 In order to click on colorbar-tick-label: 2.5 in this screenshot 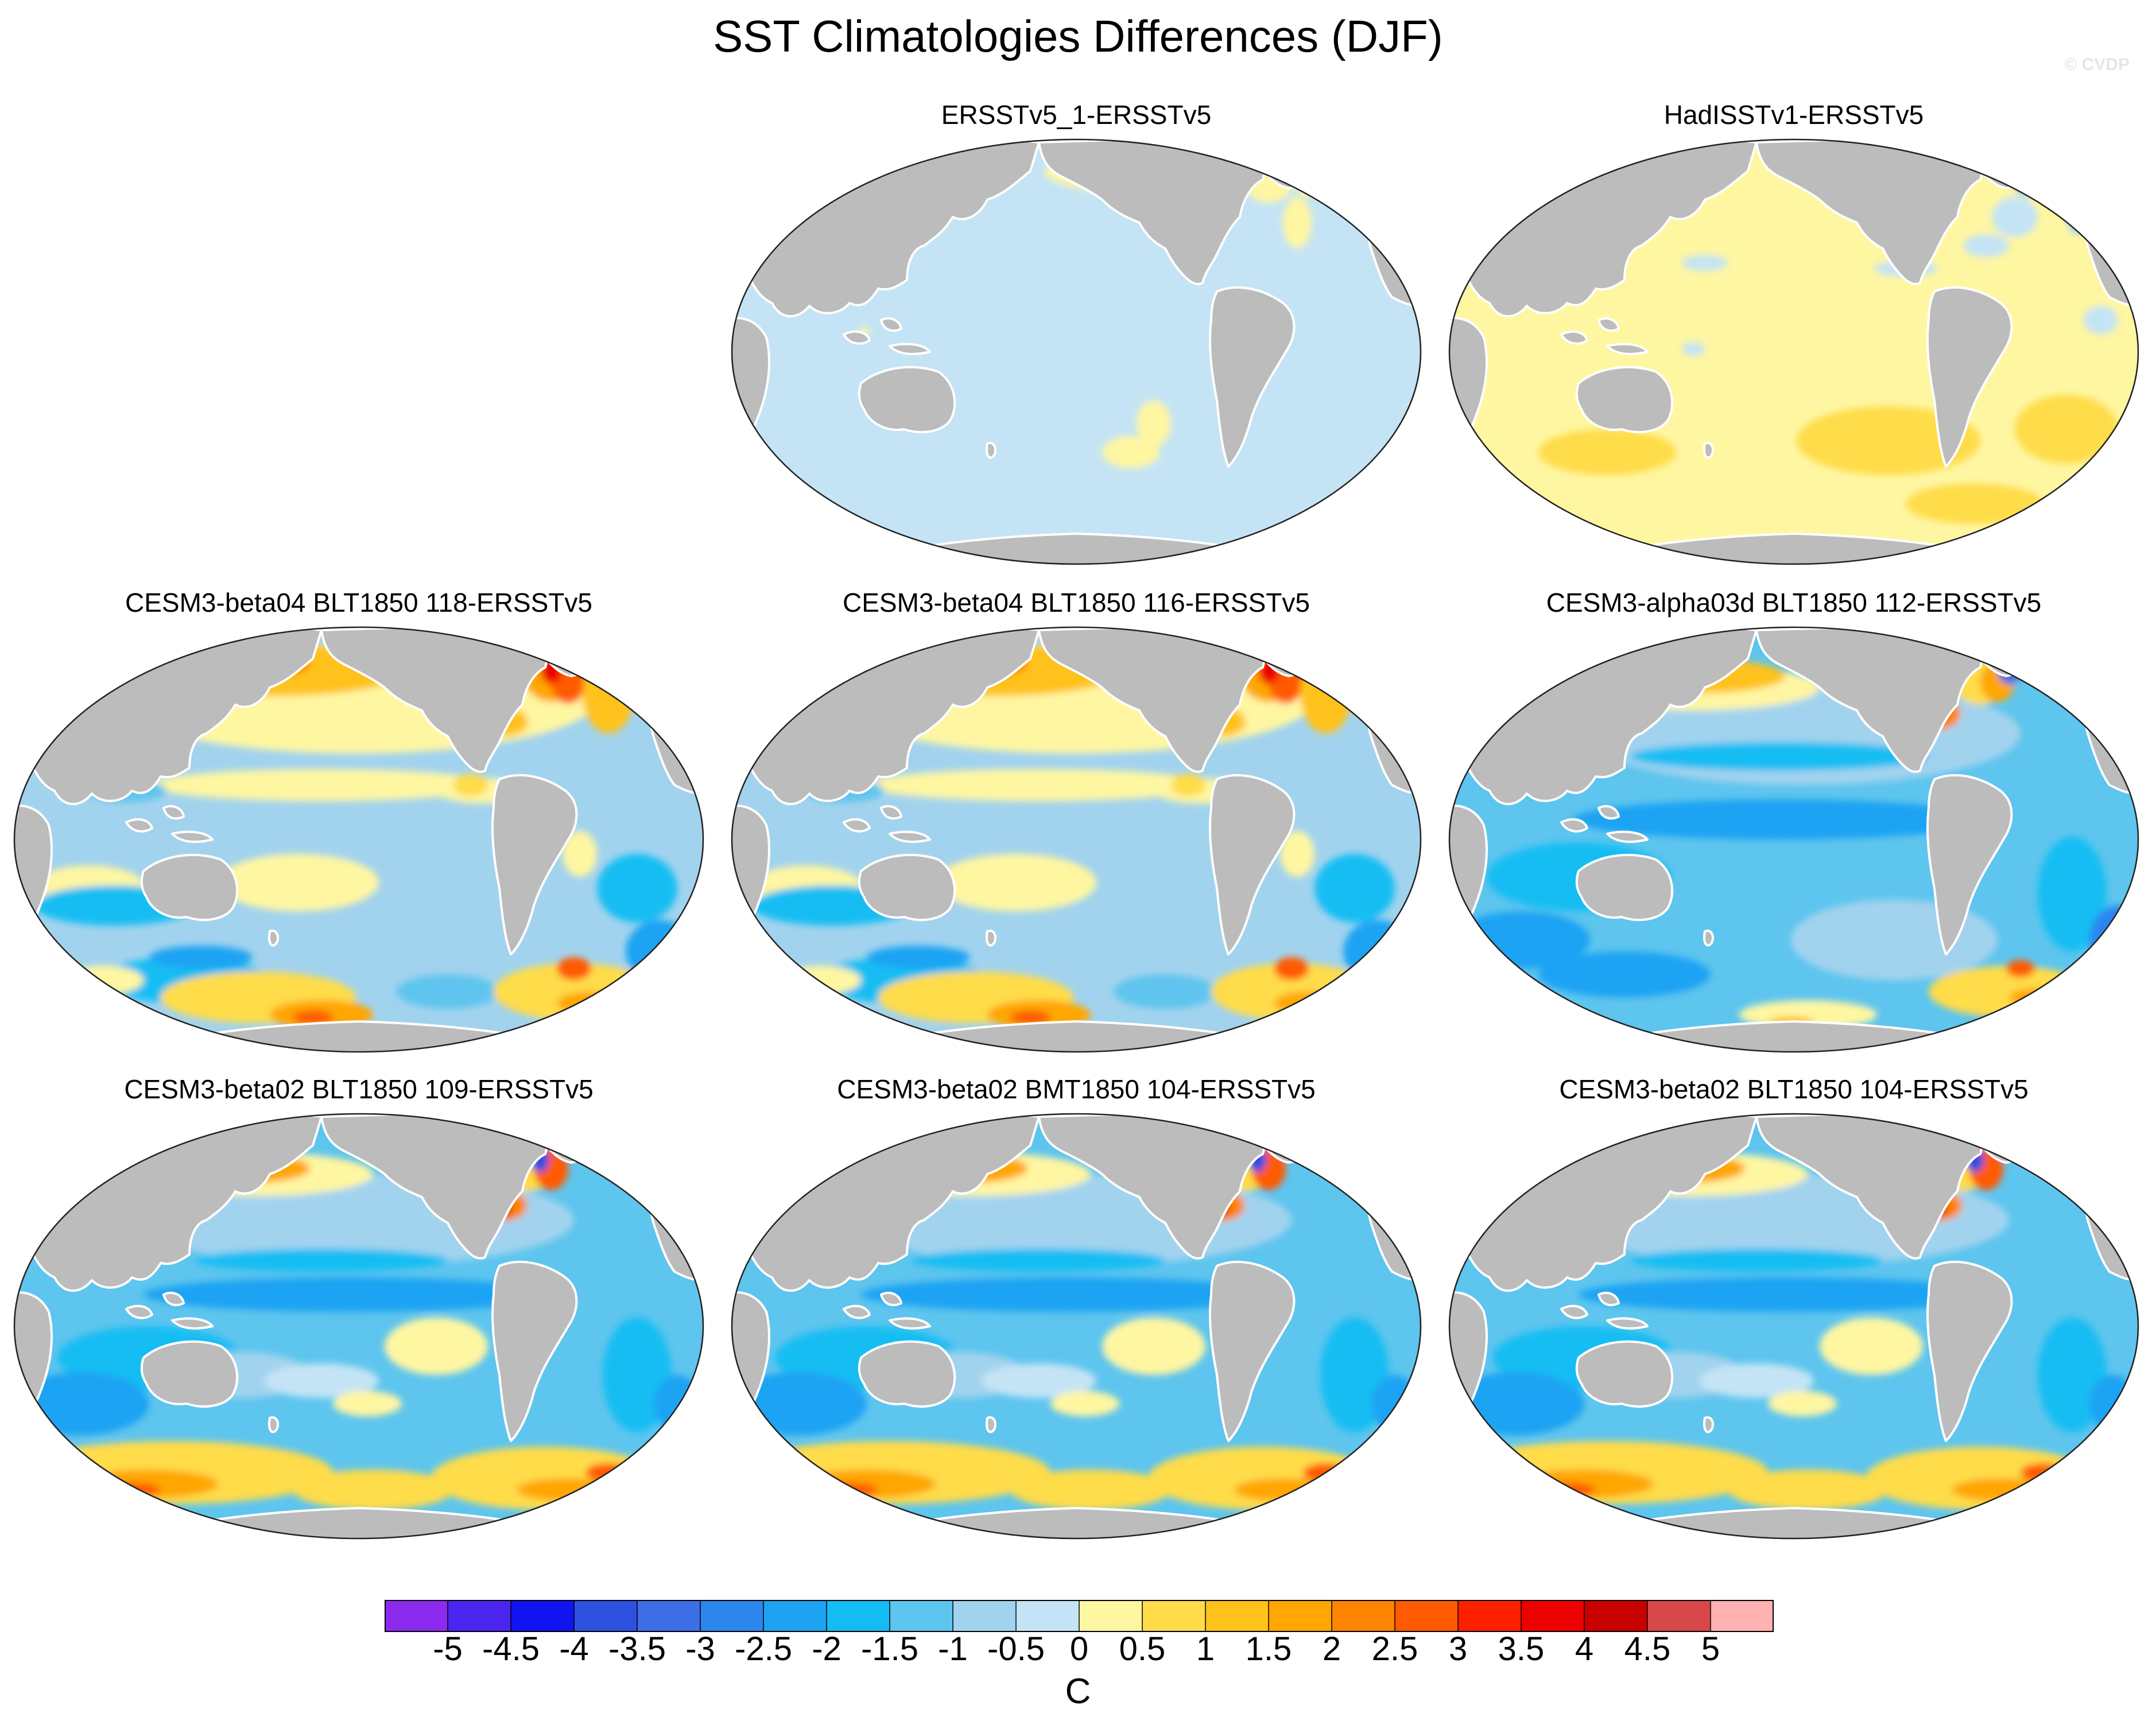, I will do `click(1394, 1649)`.